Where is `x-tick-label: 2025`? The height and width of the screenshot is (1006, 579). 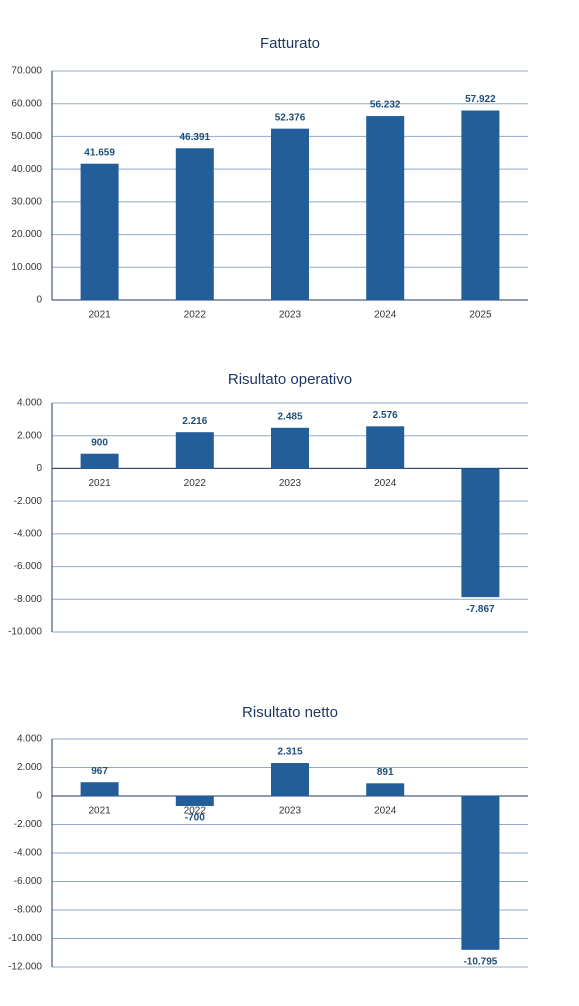 x-tick-label: 2025 is located at coordinates (480, 315).